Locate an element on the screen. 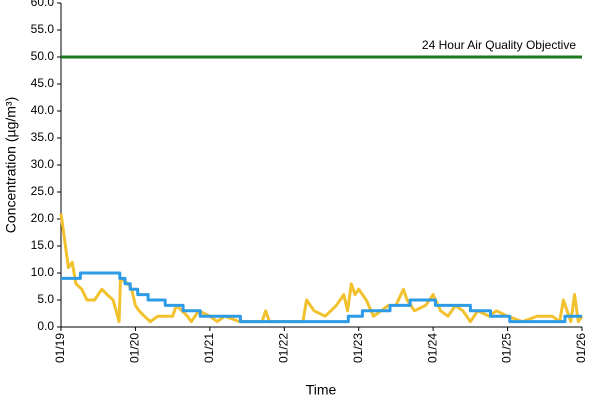 The width and height of the screenshot is (600, 400). y-tick-label: 0.0 is located at coordinates (45, 326).